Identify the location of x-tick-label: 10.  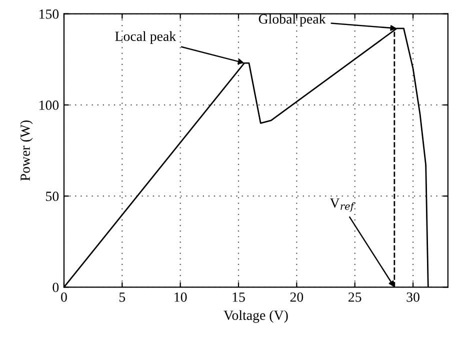
(180, 297).